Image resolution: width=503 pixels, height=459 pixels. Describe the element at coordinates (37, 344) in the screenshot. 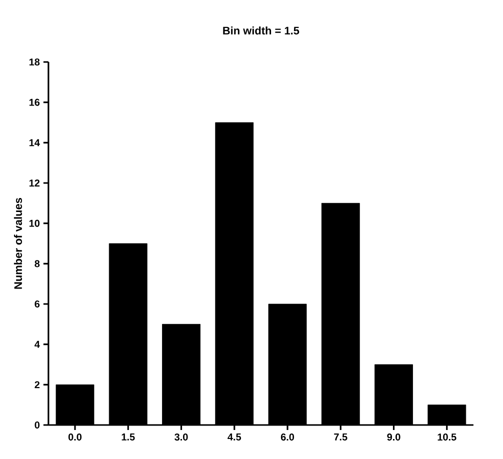

I see `y-tick-label: 4` at that location.